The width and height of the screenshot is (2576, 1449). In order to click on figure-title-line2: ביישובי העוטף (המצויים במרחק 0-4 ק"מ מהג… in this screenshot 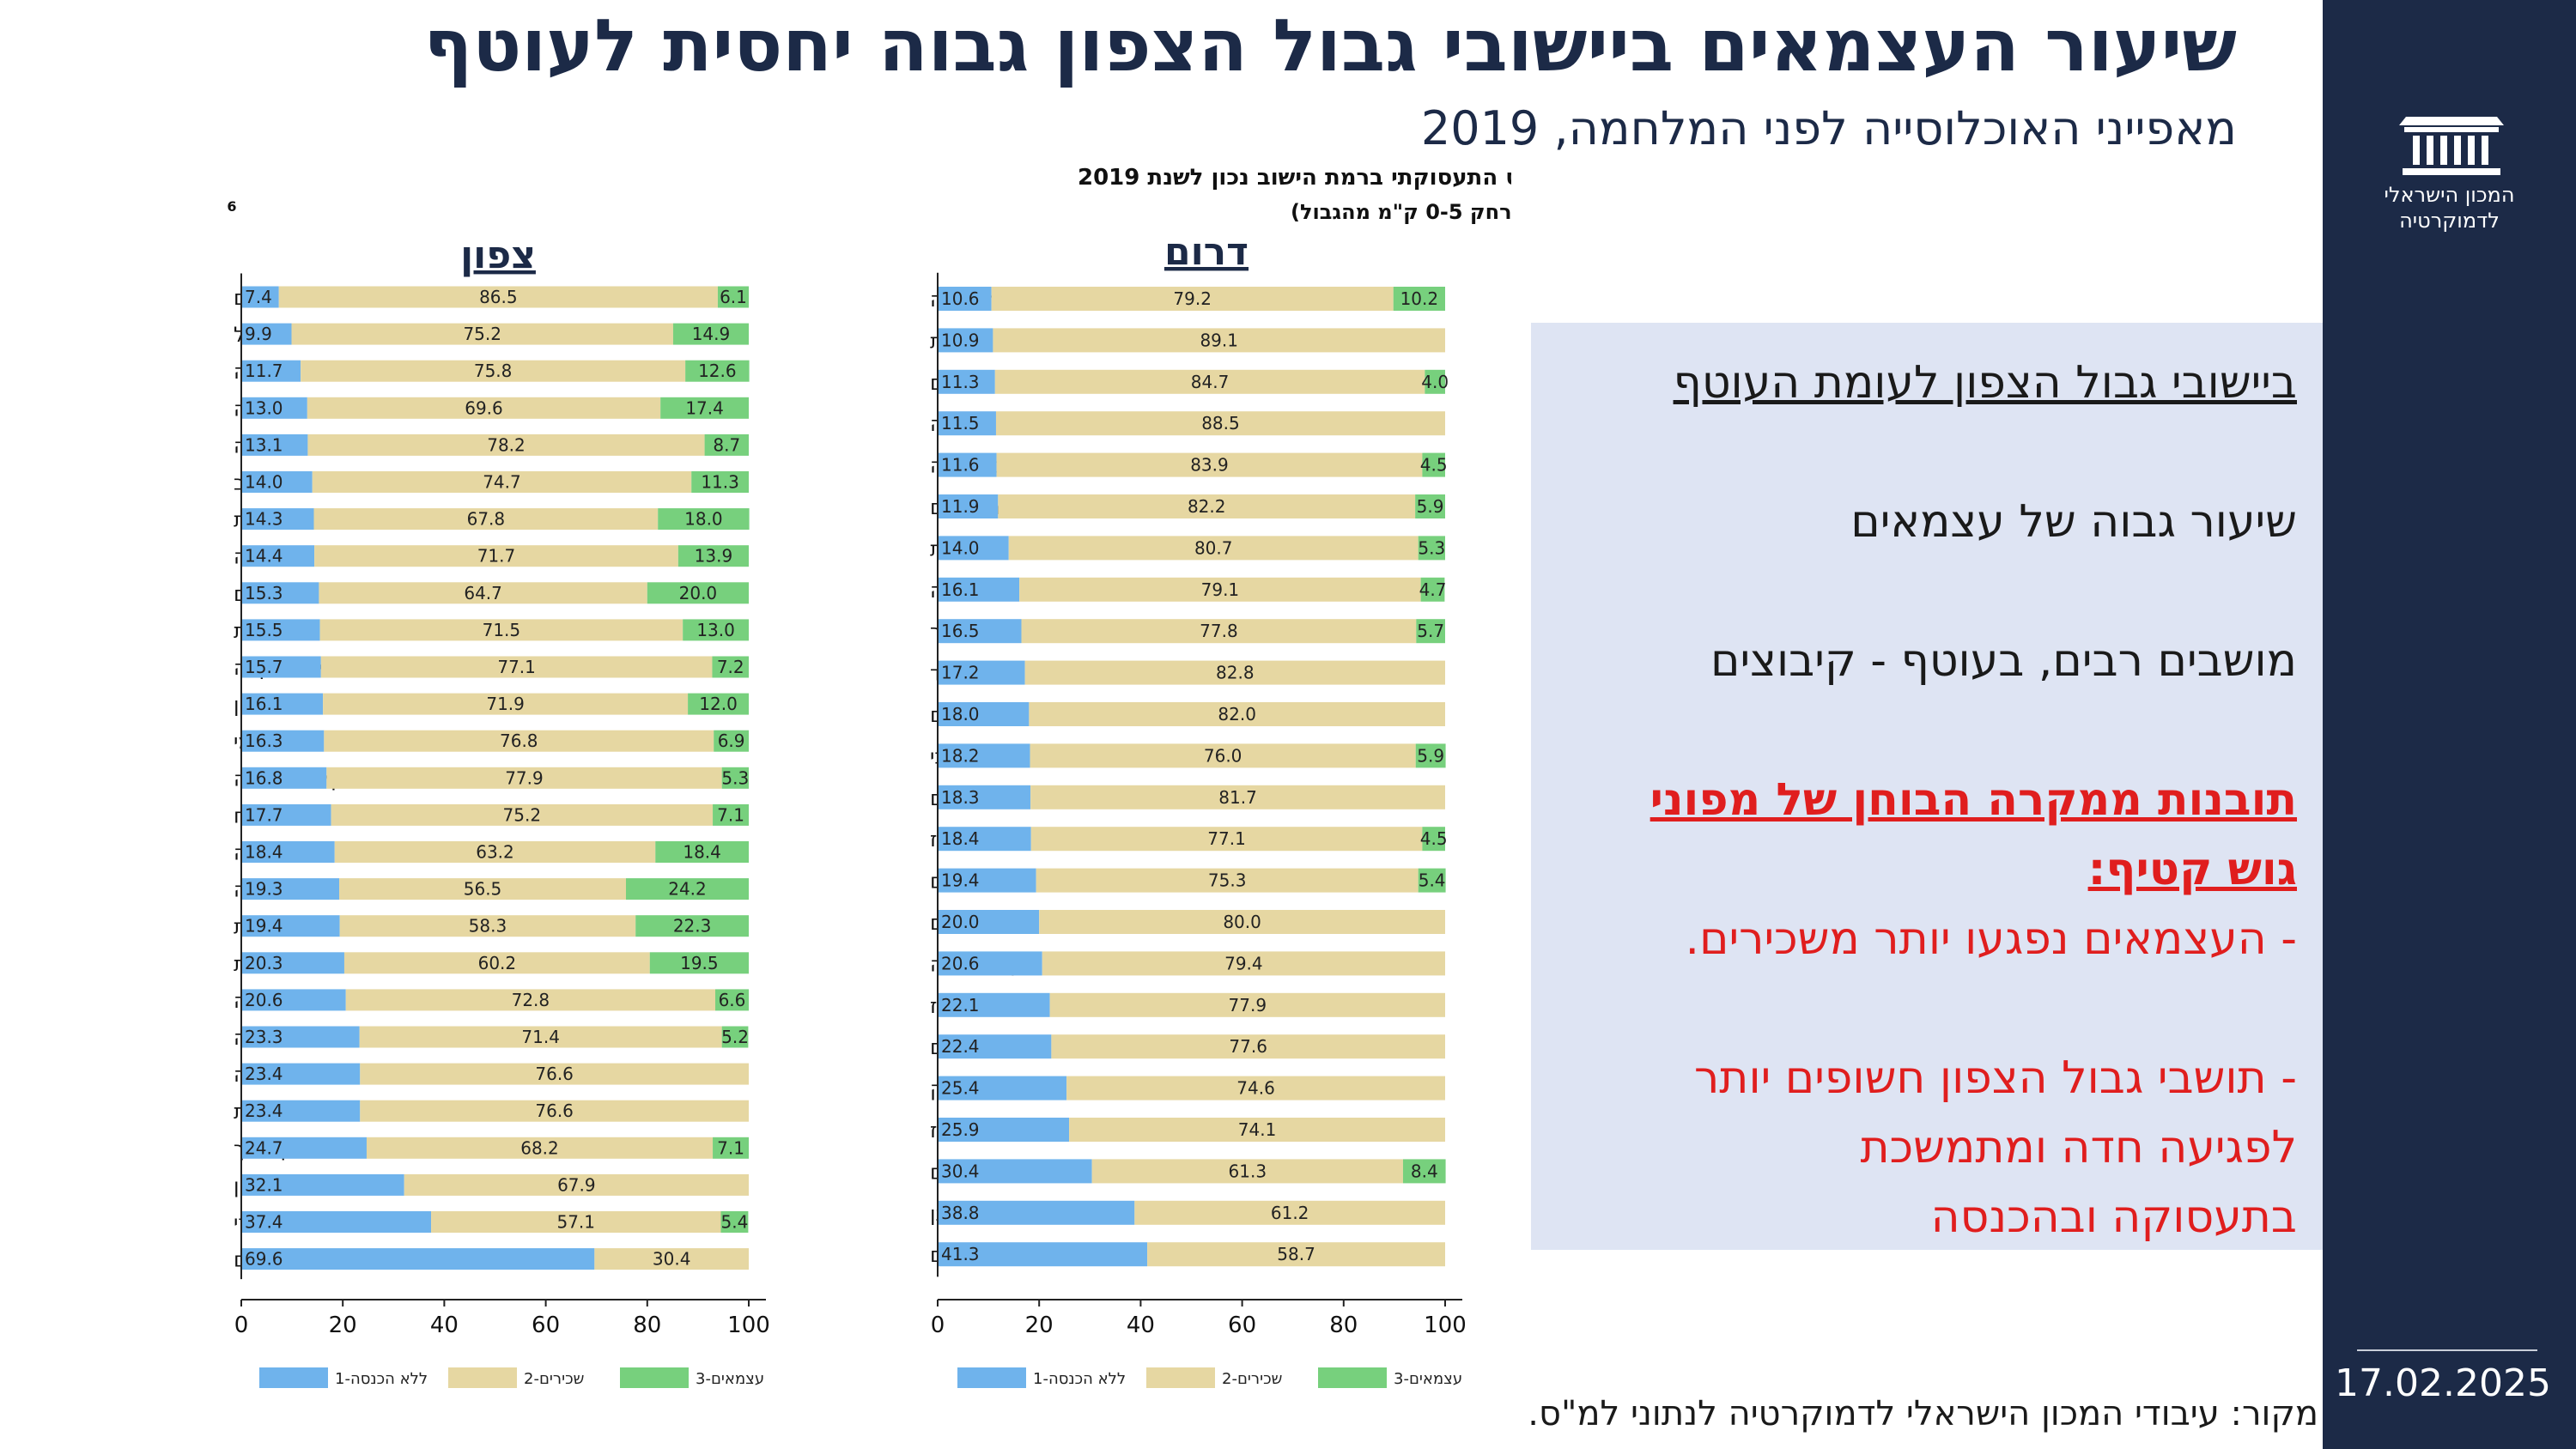, I will do `click(1401, 212)`.